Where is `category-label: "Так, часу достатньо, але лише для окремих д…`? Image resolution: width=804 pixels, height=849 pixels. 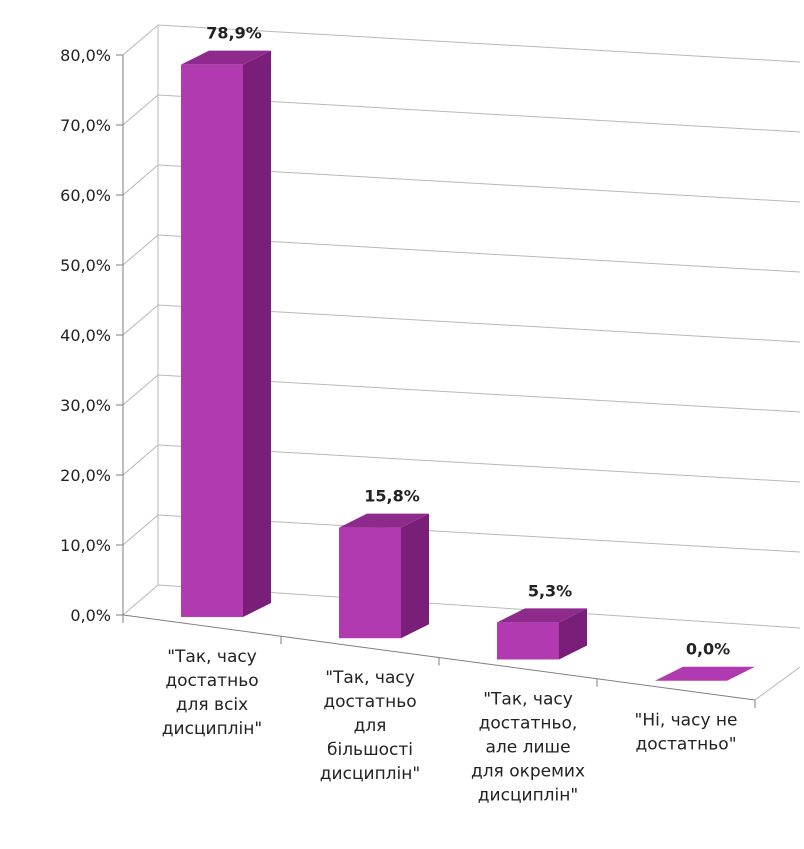 category-label: "Так, часу достатньо, але лише для окремих д… is located at coordinates (528, 747).